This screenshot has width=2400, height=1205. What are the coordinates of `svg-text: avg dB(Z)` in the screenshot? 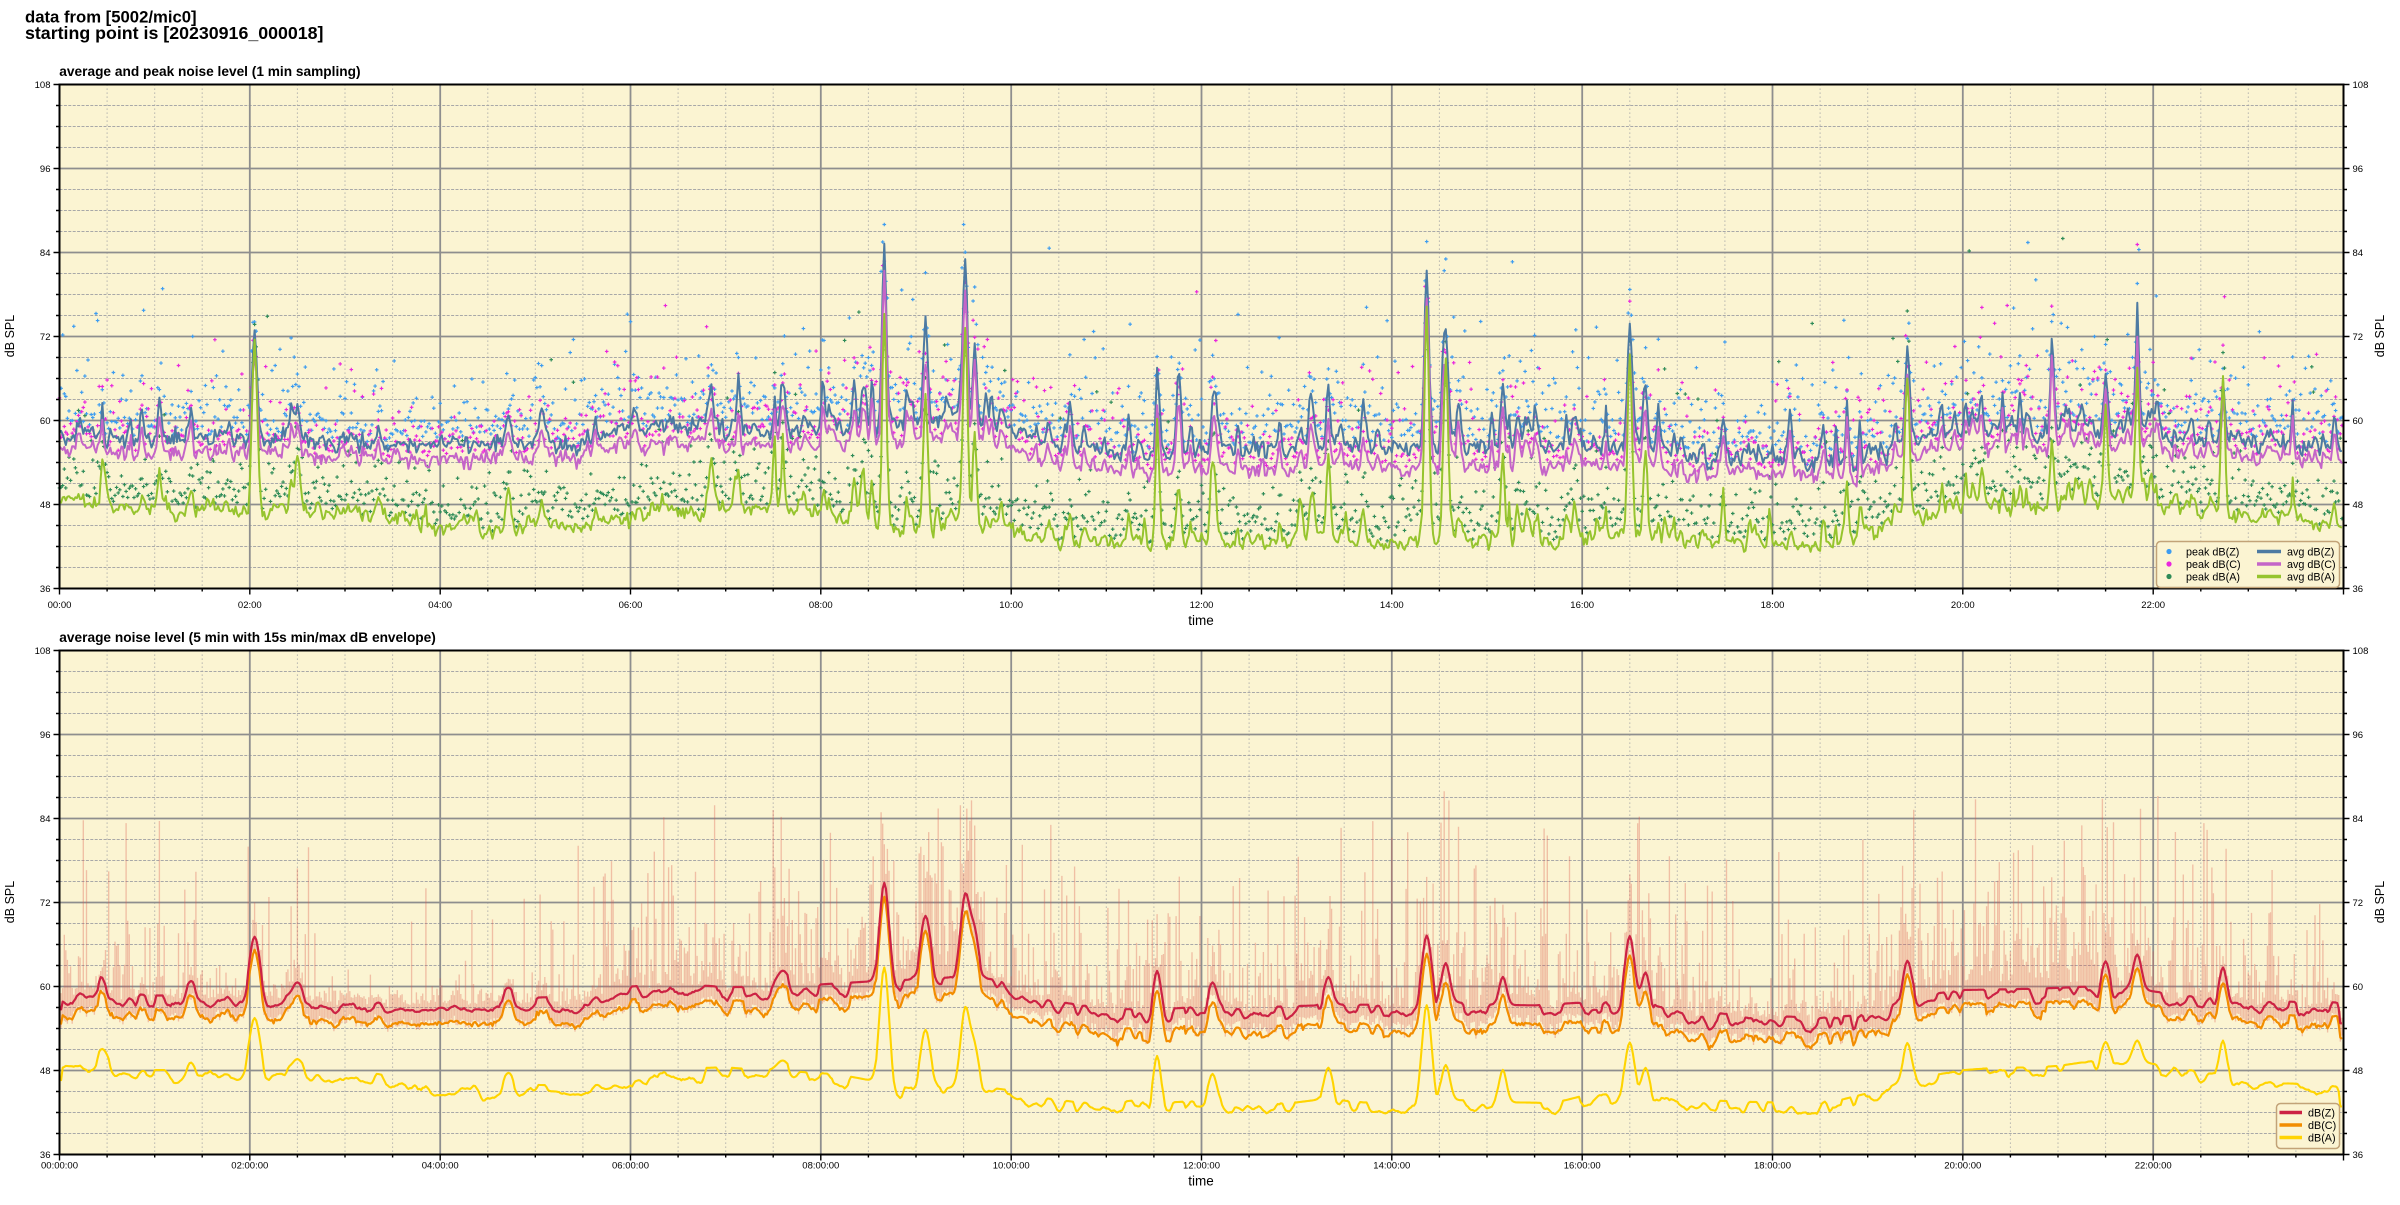 It's located at (2310, 552).